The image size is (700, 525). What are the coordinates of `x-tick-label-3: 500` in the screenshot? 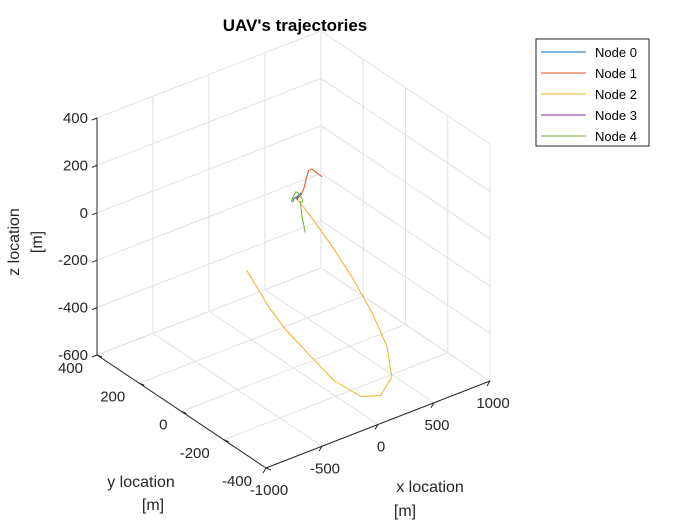 It's located at (436, 425).